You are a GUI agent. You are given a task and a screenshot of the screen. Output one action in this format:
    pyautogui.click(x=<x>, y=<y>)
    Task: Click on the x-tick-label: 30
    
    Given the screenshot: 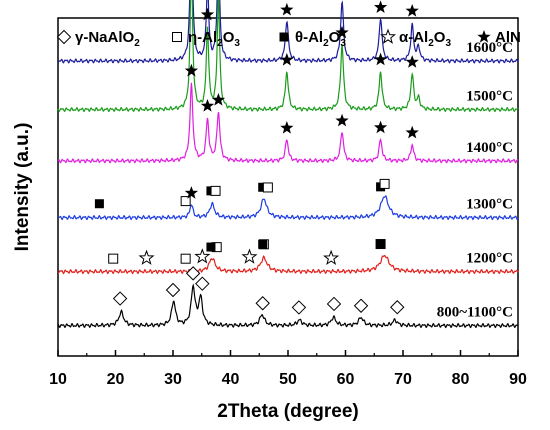 What is the action you would take?
    pyautogui.click(x=173, y=379)
    